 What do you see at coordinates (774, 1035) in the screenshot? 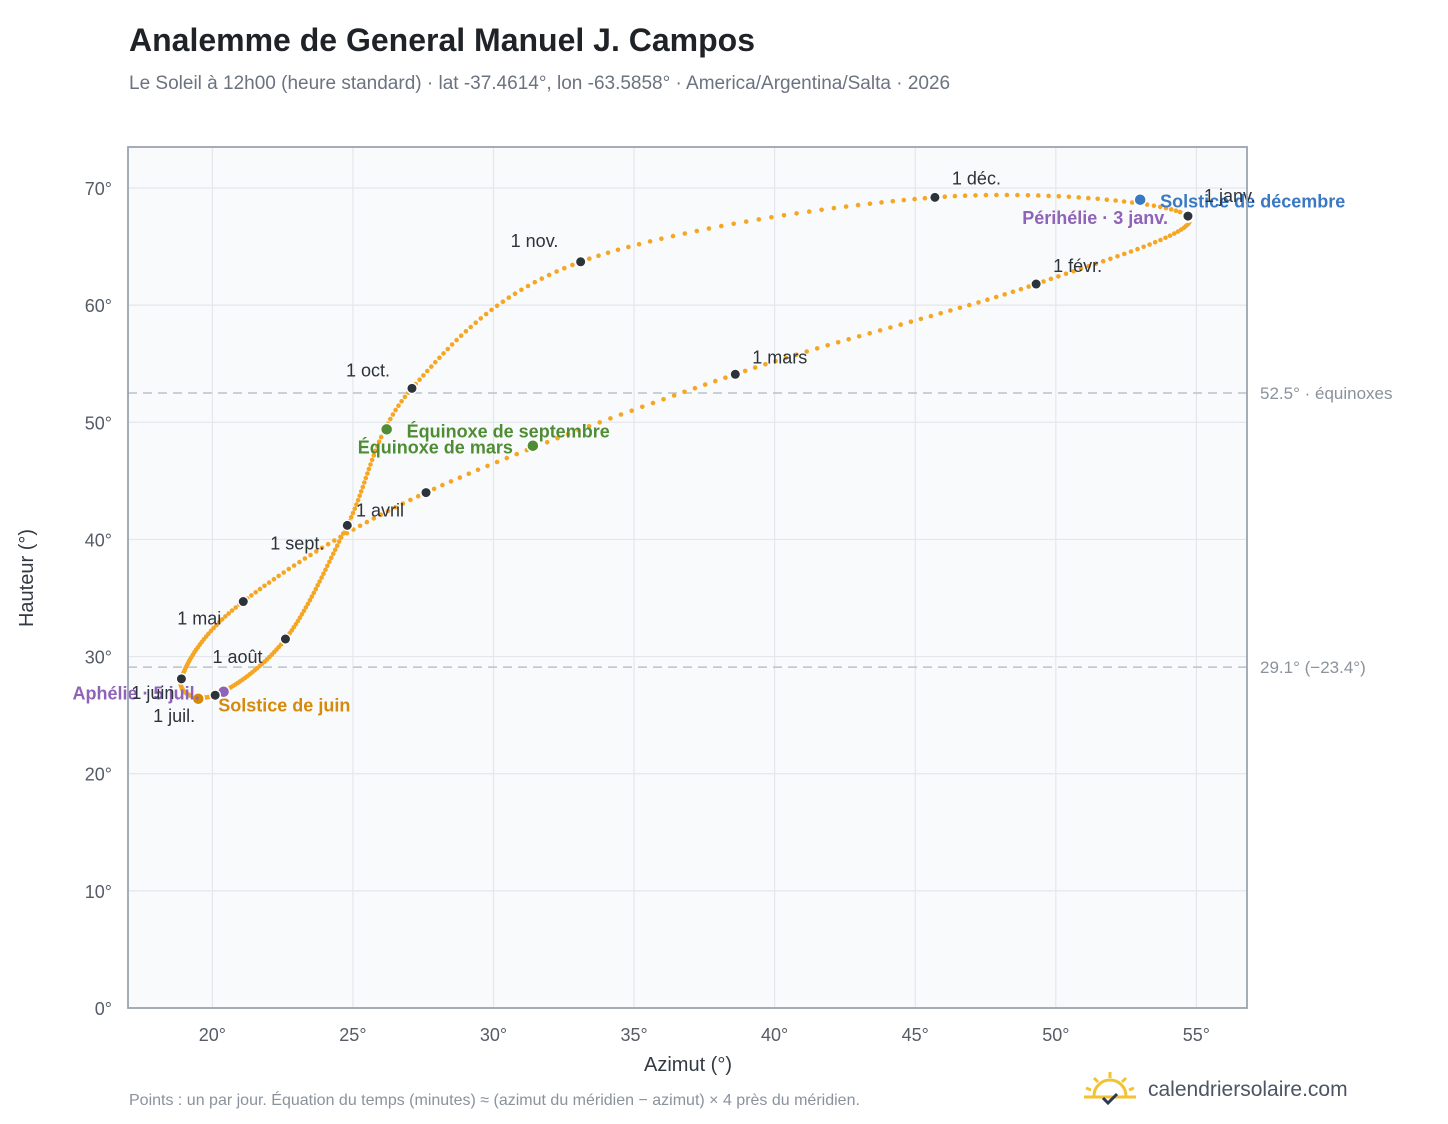
I see `x-tick-label: 40°` at bounding box center [774, 1035].